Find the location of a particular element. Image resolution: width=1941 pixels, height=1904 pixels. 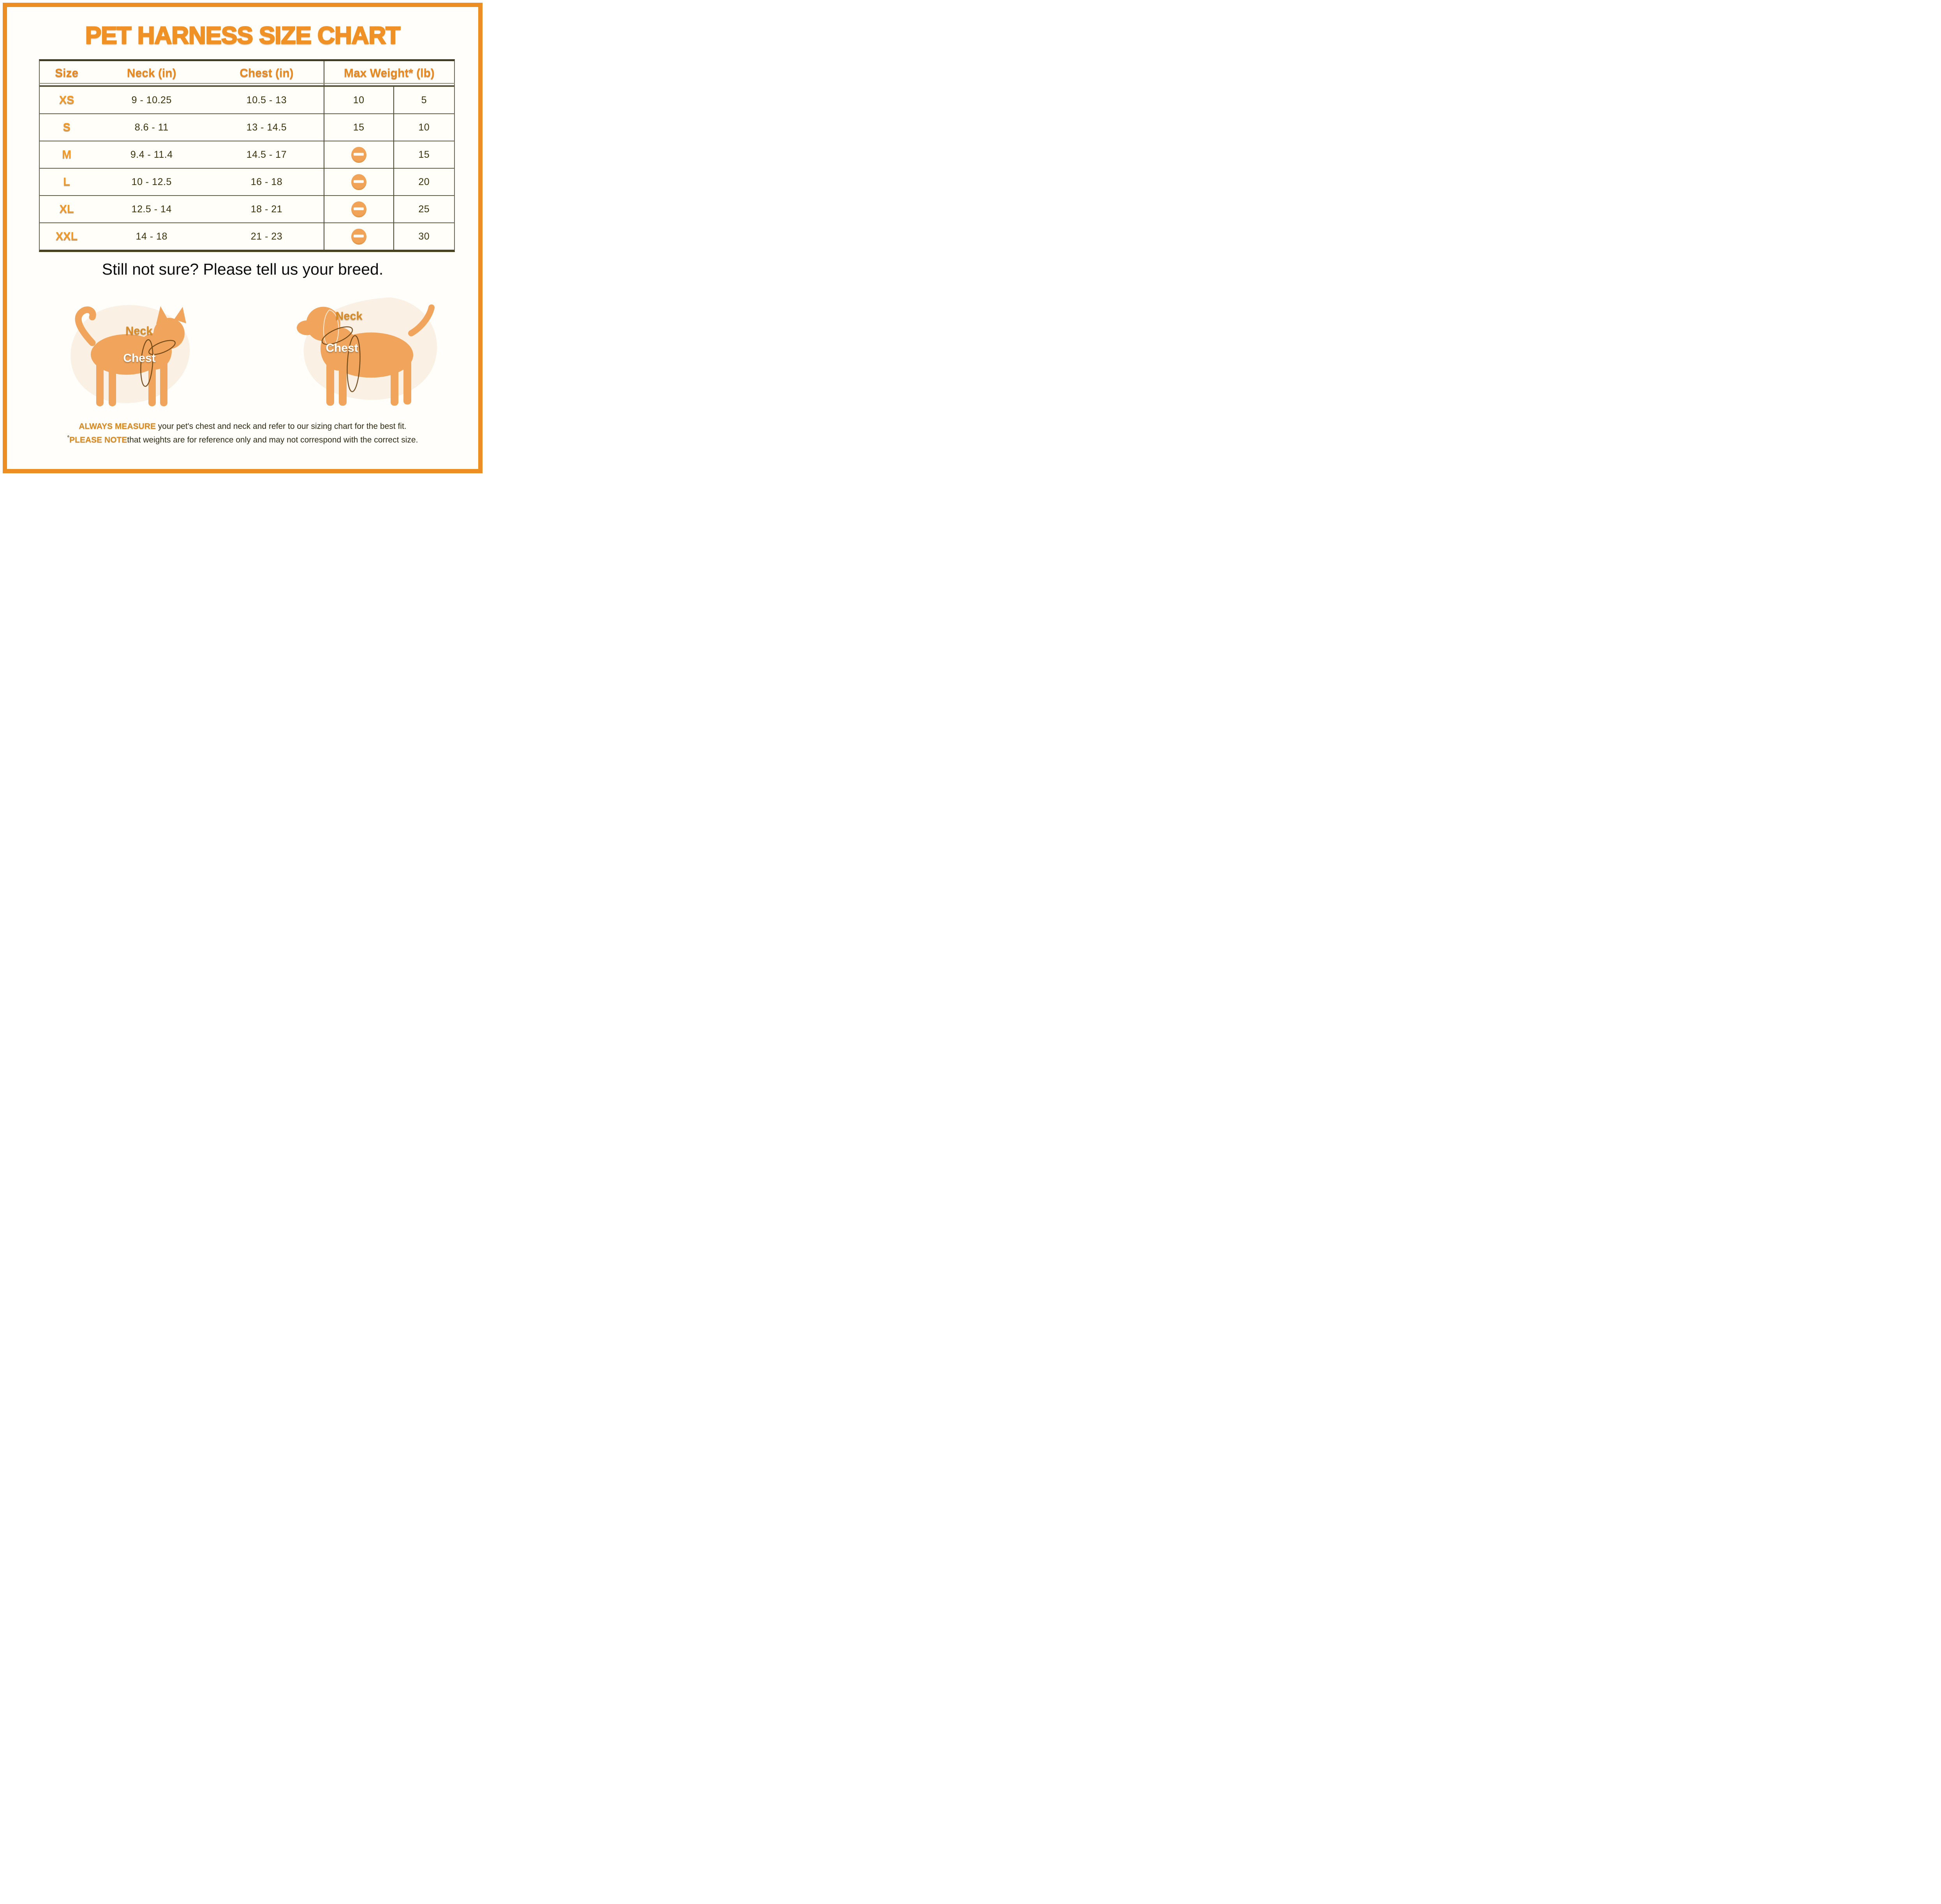

dog-silhouette is located at coordinates (367, 351).